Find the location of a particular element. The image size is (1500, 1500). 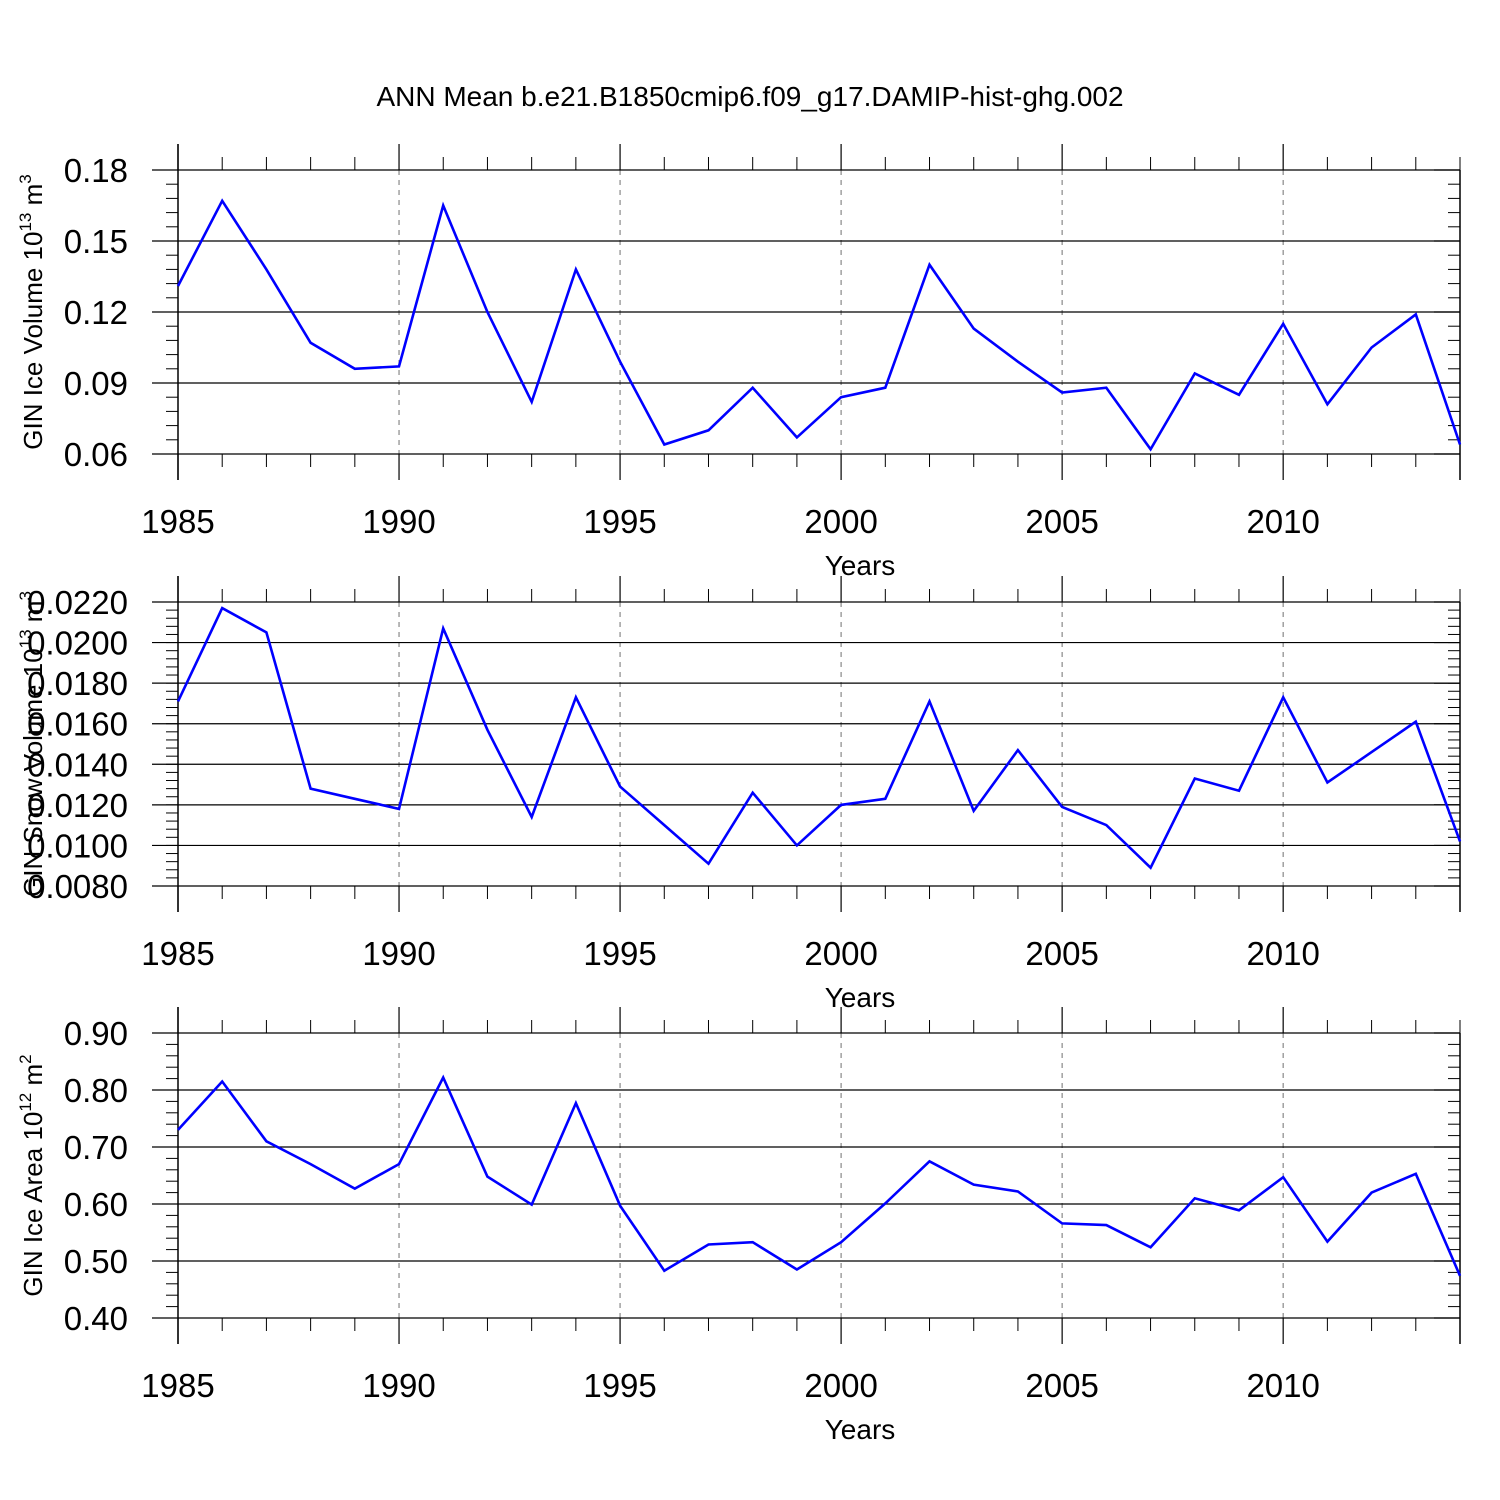

y-axis-label: GIN Snow Volume 1013 m3 is located at coordinates (32, 744).